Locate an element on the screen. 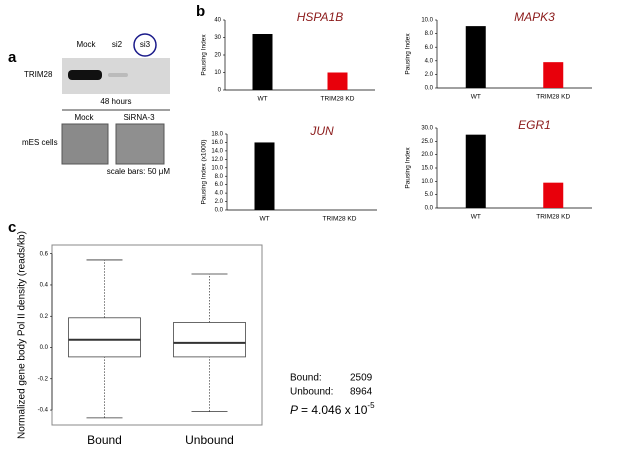  y-tick-label: 0.6 is located at coordinates (44, 254).